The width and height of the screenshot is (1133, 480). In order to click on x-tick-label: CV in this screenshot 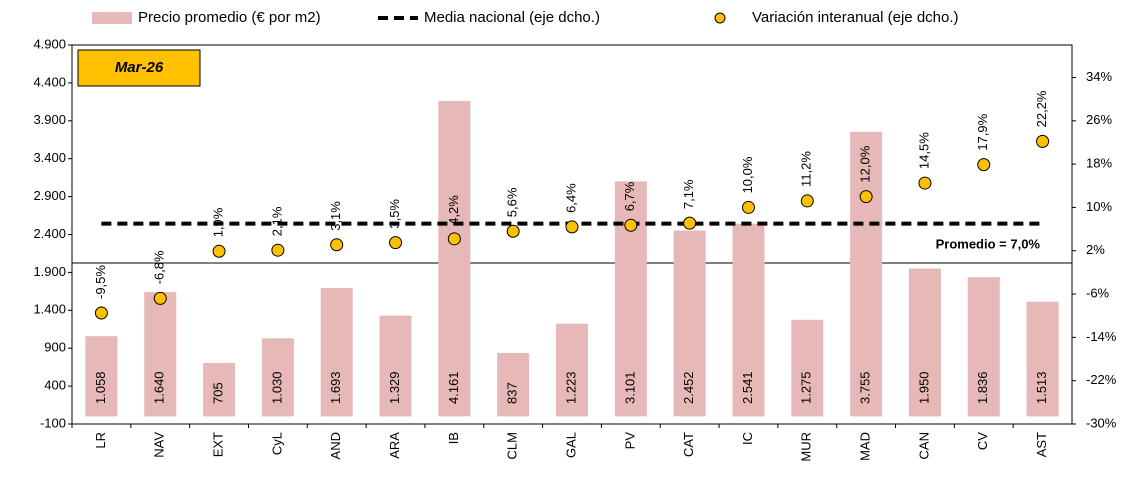, I will do `click(982, 441)`.